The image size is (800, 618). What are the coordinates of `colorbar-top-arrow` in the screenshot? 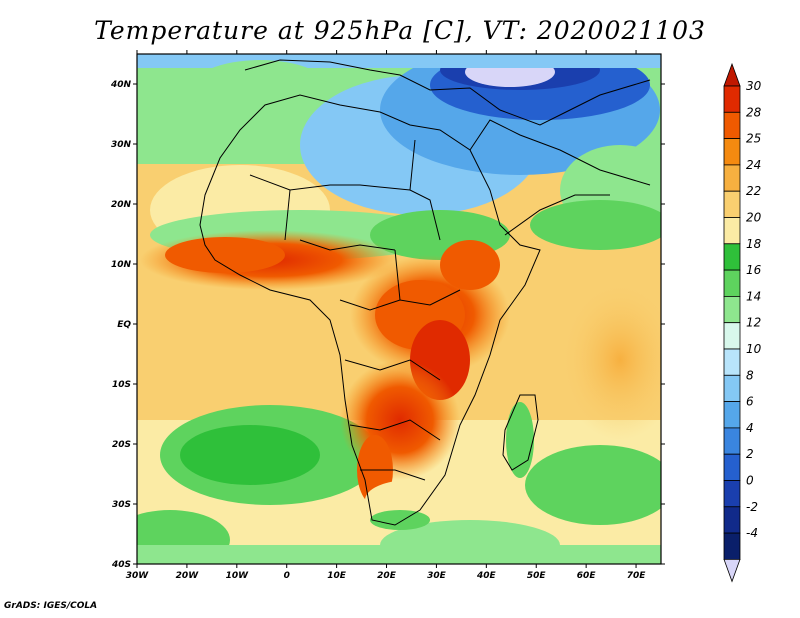 It's located at (732, 74).